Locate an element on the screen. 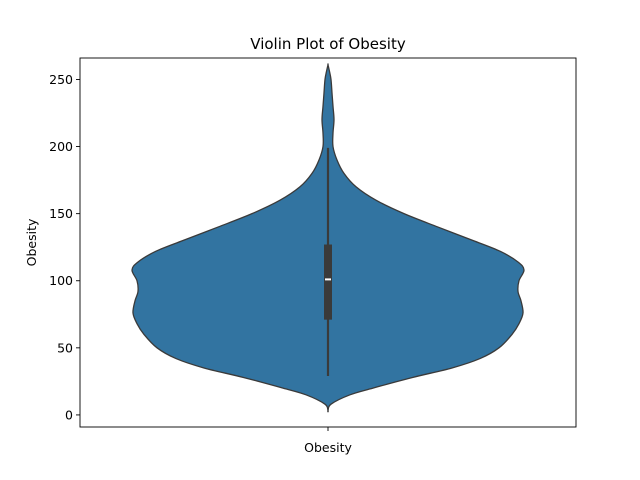 The width and height of the screenshot is (640, 480). chart-title: Violin Plot of Obesity is located at coordinates (328, 44).